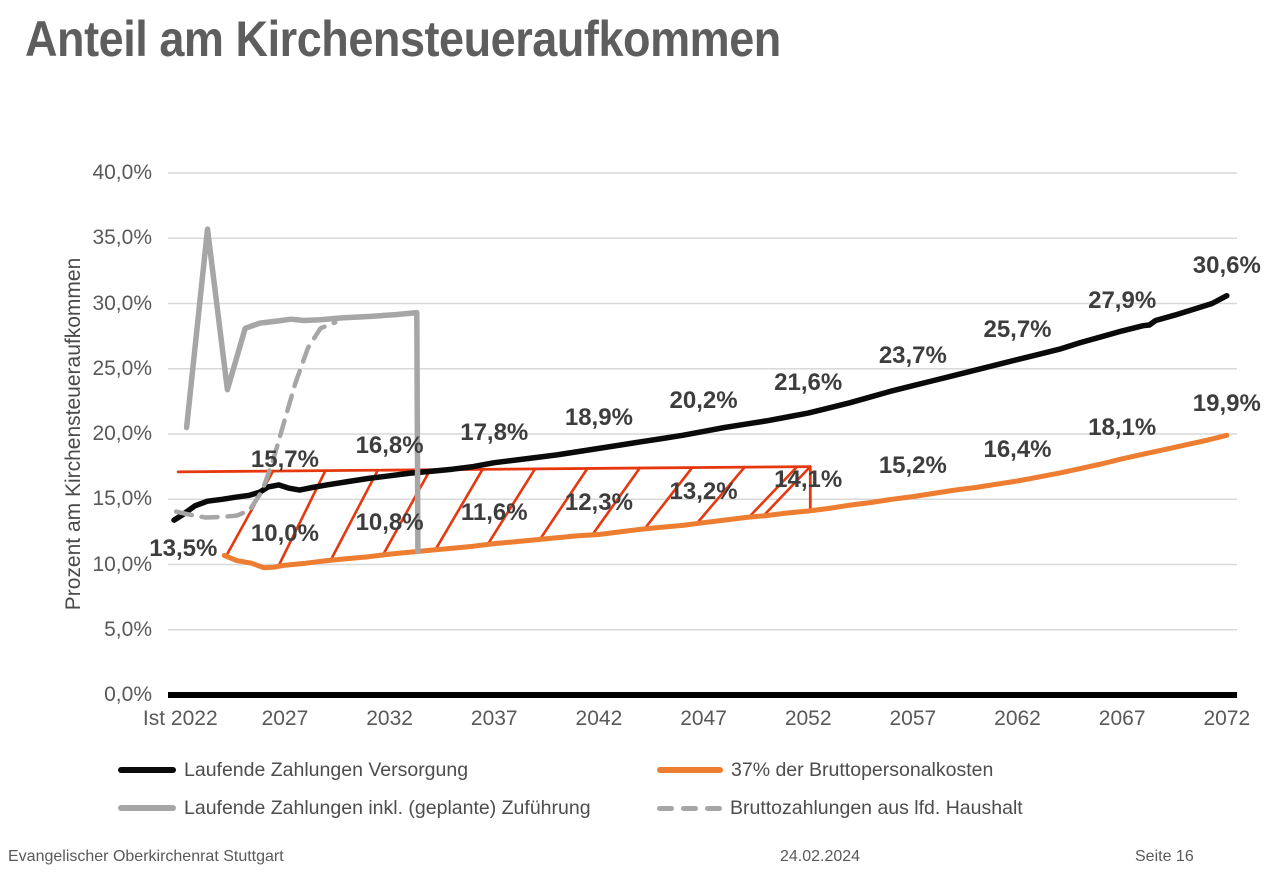 The height and width of the screenshot is (880, 1280). Describe the element at coordinates (1164, 856) in the screenshot. I see `footer-page-number: Seite 16` at that location.